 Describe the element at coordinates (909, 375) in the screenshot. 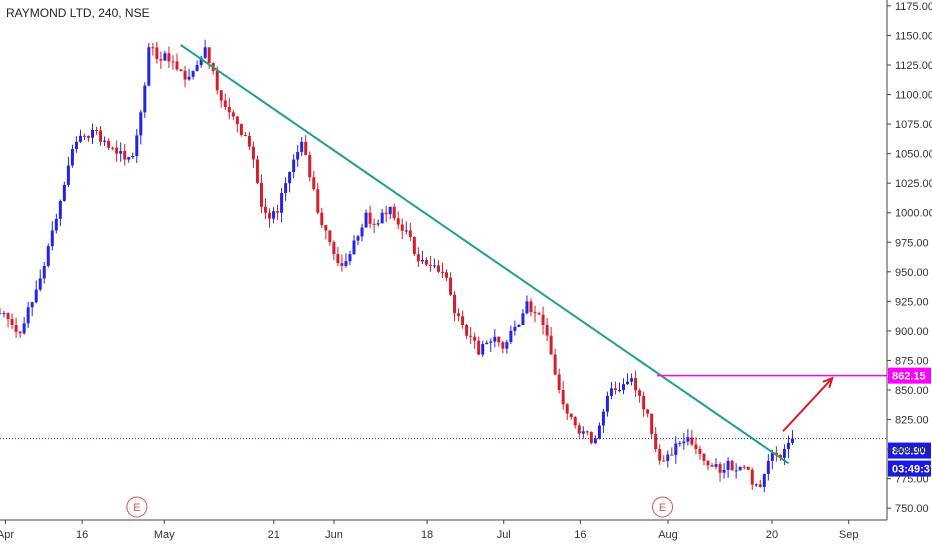

I see `level-badge-bg` at that location.